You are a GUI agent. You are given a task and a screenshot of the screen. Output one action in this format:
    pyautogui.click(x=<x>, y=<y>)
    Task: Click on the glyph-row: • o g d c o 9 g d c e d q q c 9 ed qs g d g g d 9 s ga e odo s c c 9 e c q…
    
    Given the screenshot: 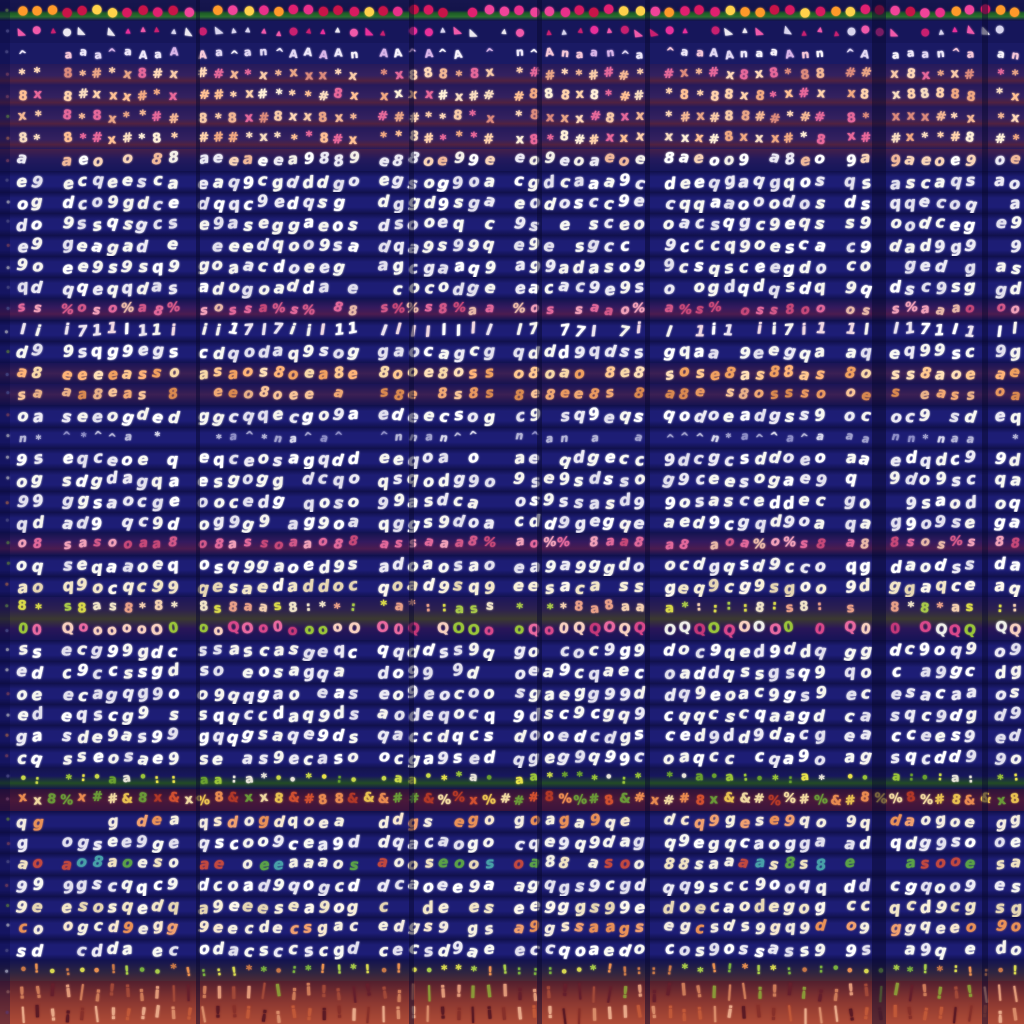 What is the action you would take?
    pyautogui.click(x=512, y=202)
    